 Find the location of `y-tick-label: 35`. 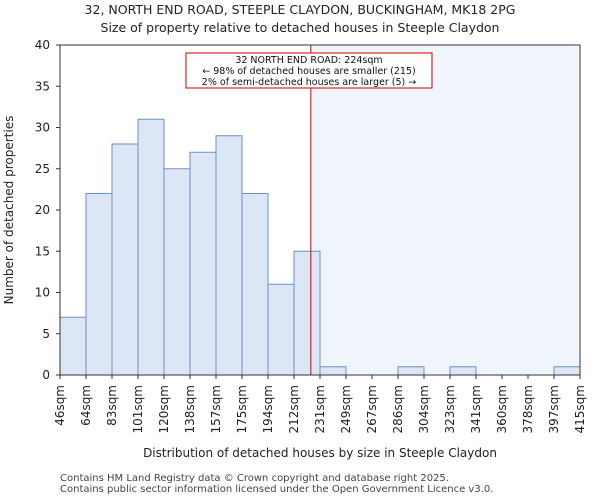

y-tick-label: 35 is located at coordinates (42, 86).